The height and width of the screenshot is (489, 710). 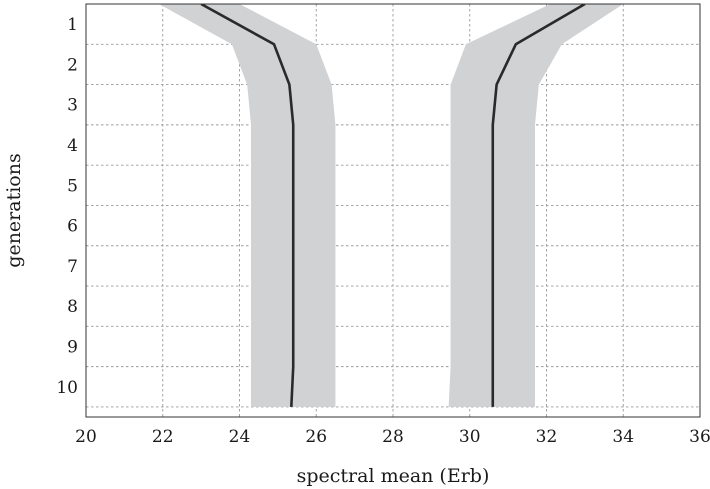 I want to click on y-tick-label: 1, so click(x=72, y=25).